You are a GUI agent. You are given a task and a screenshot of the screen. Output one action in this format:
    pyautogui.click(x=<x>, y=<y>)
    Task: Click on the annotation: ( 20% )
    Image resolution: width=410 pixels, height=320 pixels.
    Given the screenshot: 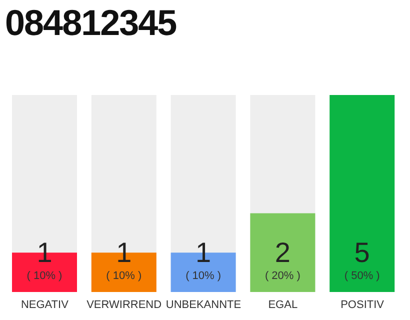 What is the action you would take?
    pyautogui.click(x=282, y=276)
    